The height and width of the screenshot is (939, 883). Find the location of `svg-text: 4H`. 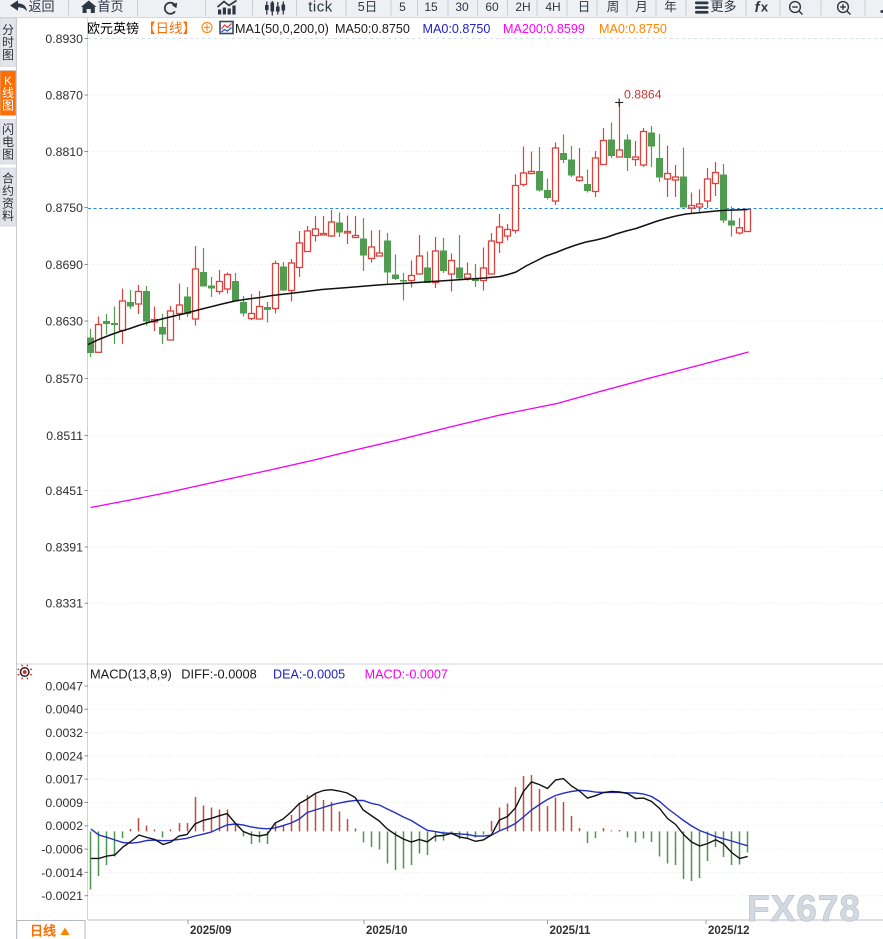

svg-text: 4H is located at coordinates (552, 7).